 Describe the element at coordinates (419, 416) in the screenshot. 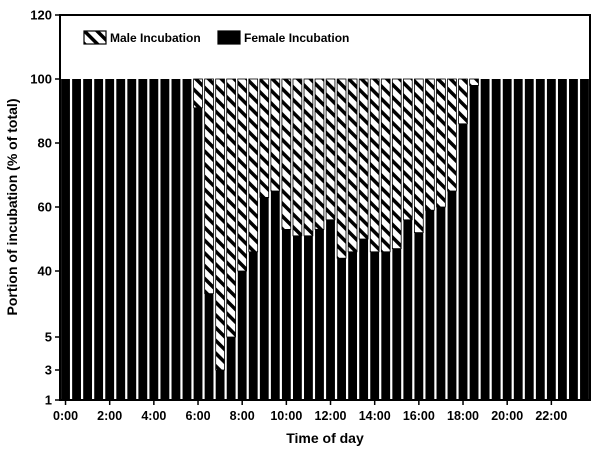

I see `x-tick-label: 16:00` at that location.